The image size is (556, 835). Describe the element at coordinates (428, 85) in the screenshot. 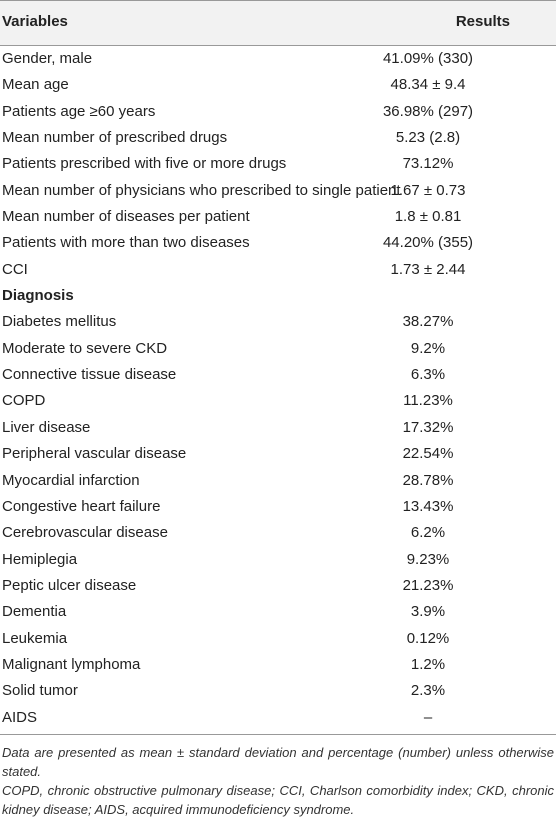

I see `result-cell: 48.34 ± 9.4` at that location.